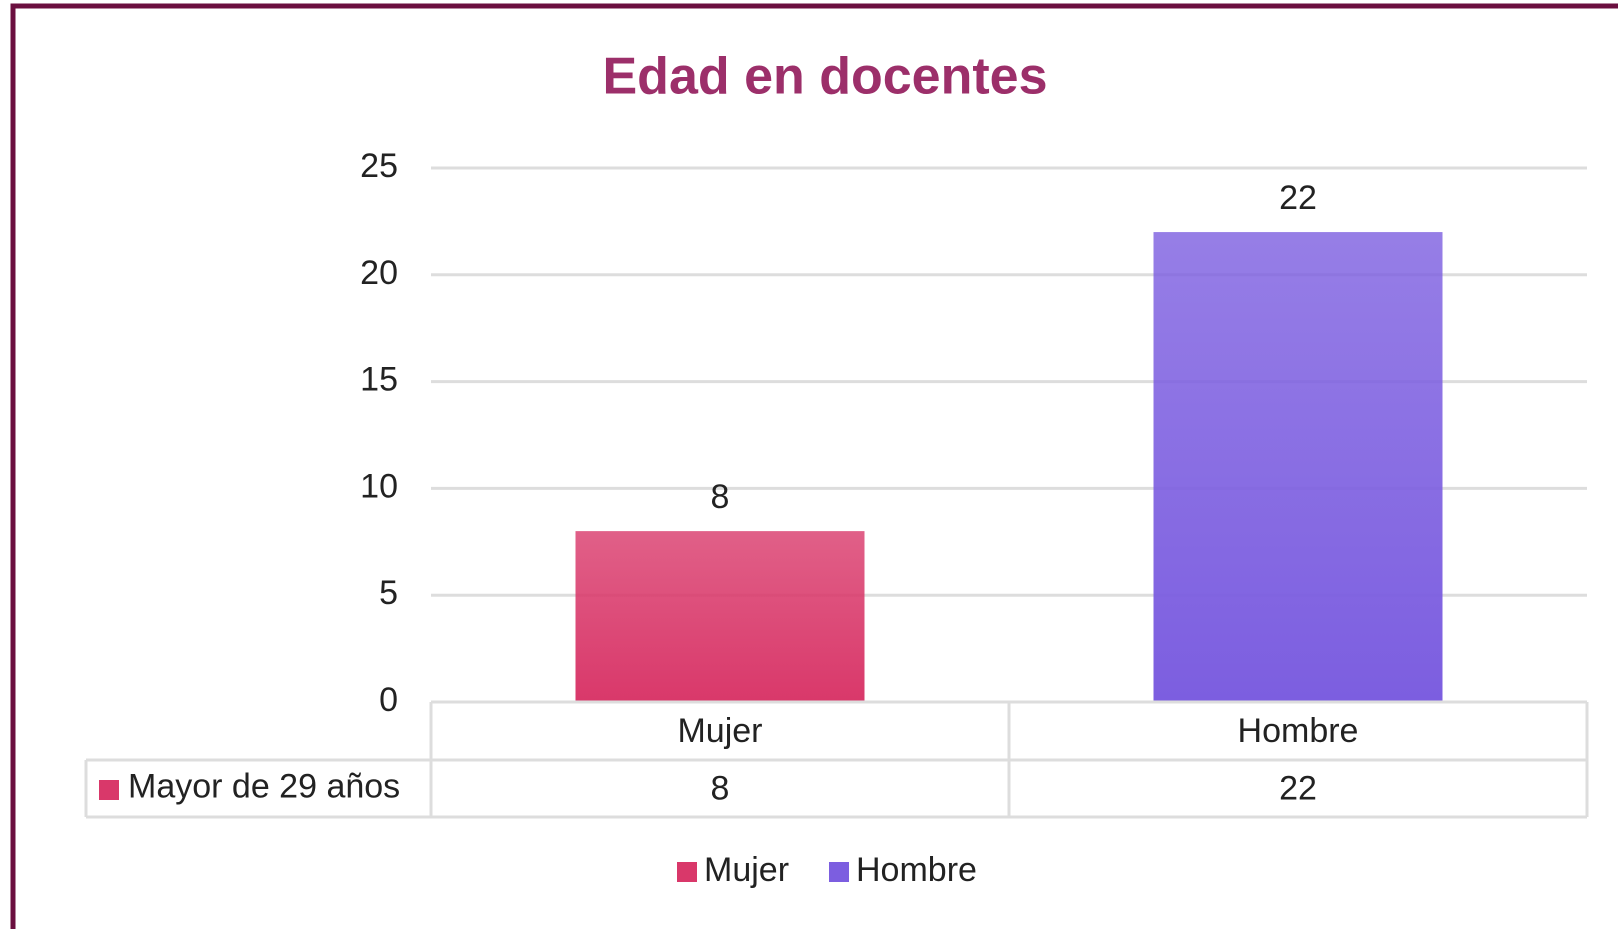 The width and height of the screenshot is (1618, 929). Describe the element at coordinates (1298, 788) in the screenshot. I see `table-value: 22` at that location.